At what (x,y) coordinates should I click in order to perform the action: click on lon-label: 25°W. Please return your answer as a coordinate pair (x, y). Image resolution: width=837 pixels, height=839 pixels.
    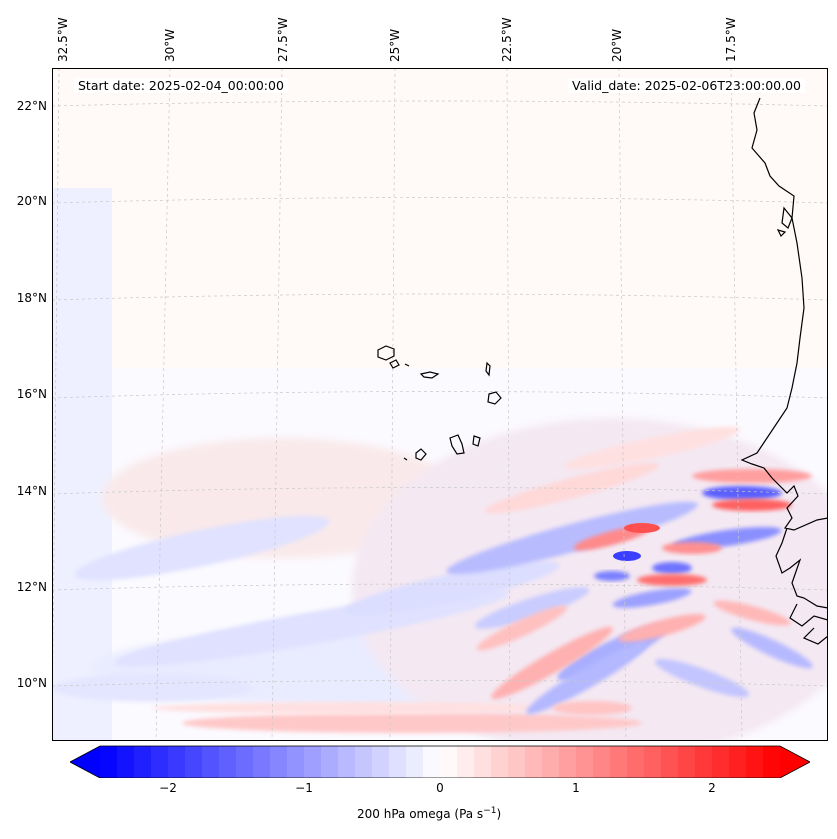
    Looking at the image, I should click on (395, 45).